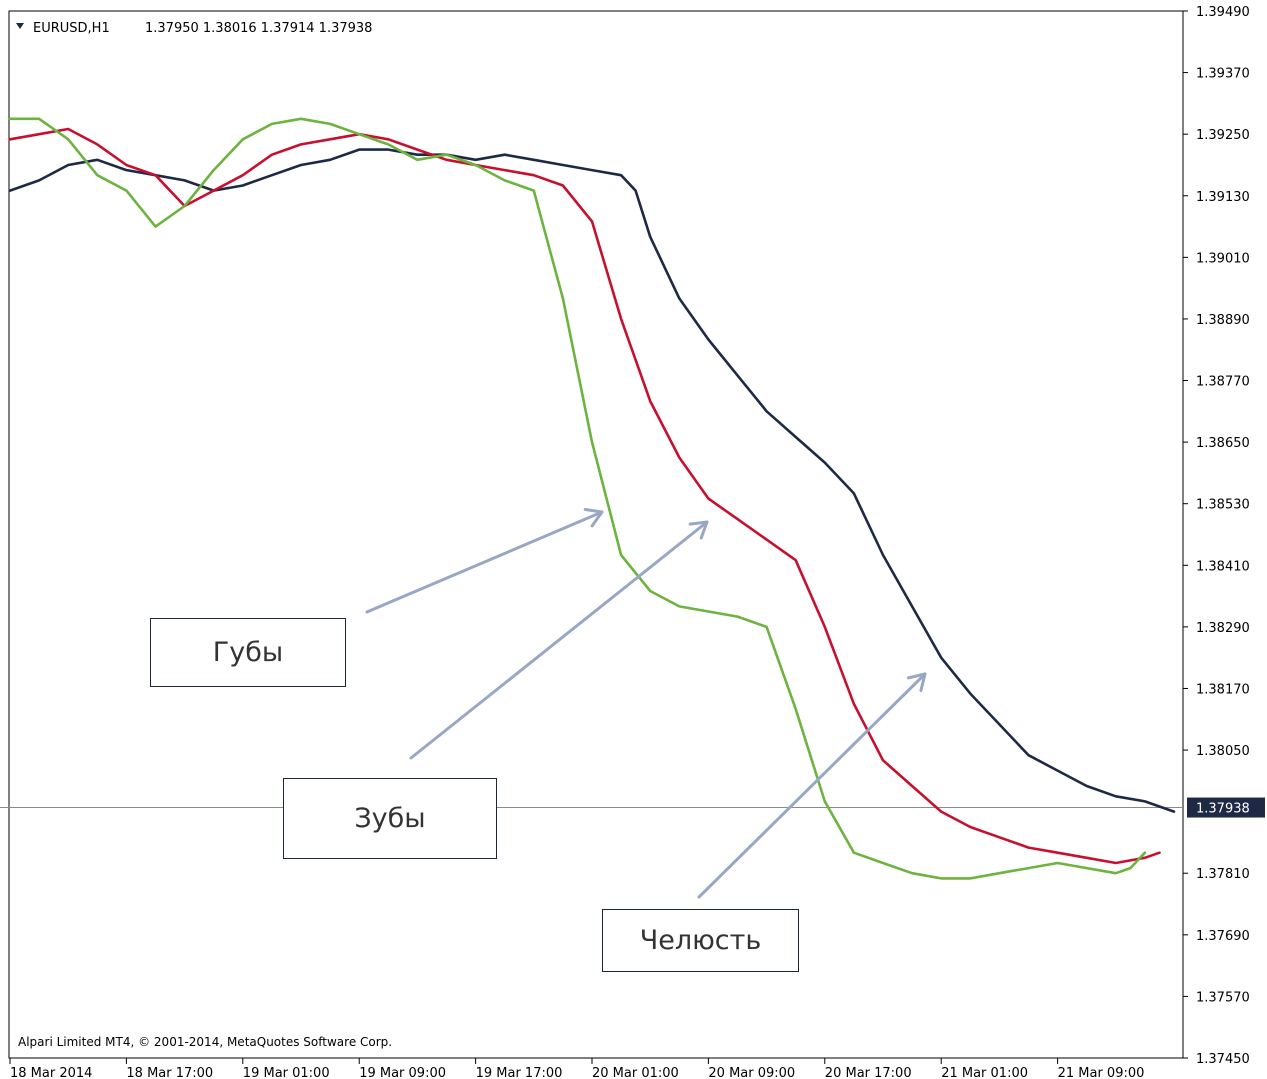 Image resolution: width=1267 pixels, height=1079 pixels. I want to click on y-tick-label: 1.38770, so click(1223, 382).